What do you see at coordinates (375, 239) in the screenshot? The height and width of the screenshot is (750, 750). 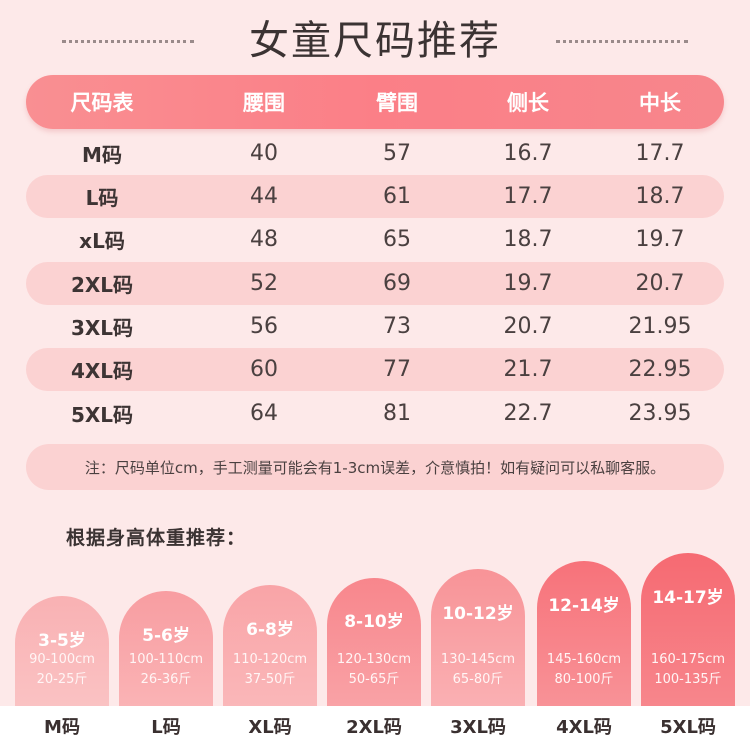 I see `table-row: xL码 48 65 18.7 19.7` at bounding box center [375, 239].